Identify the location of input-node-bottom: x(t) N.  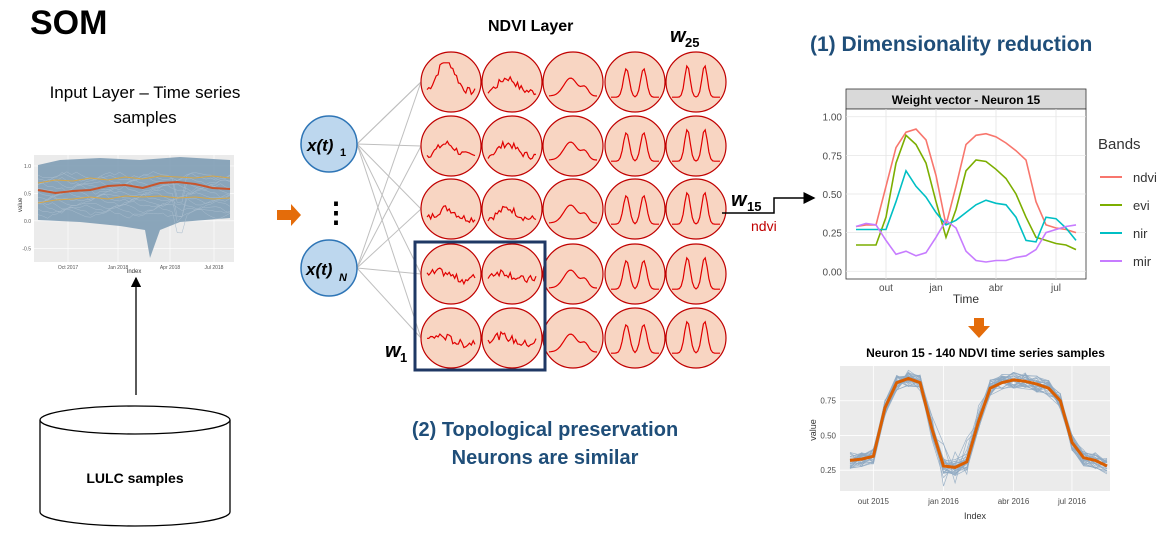
(329, 268).